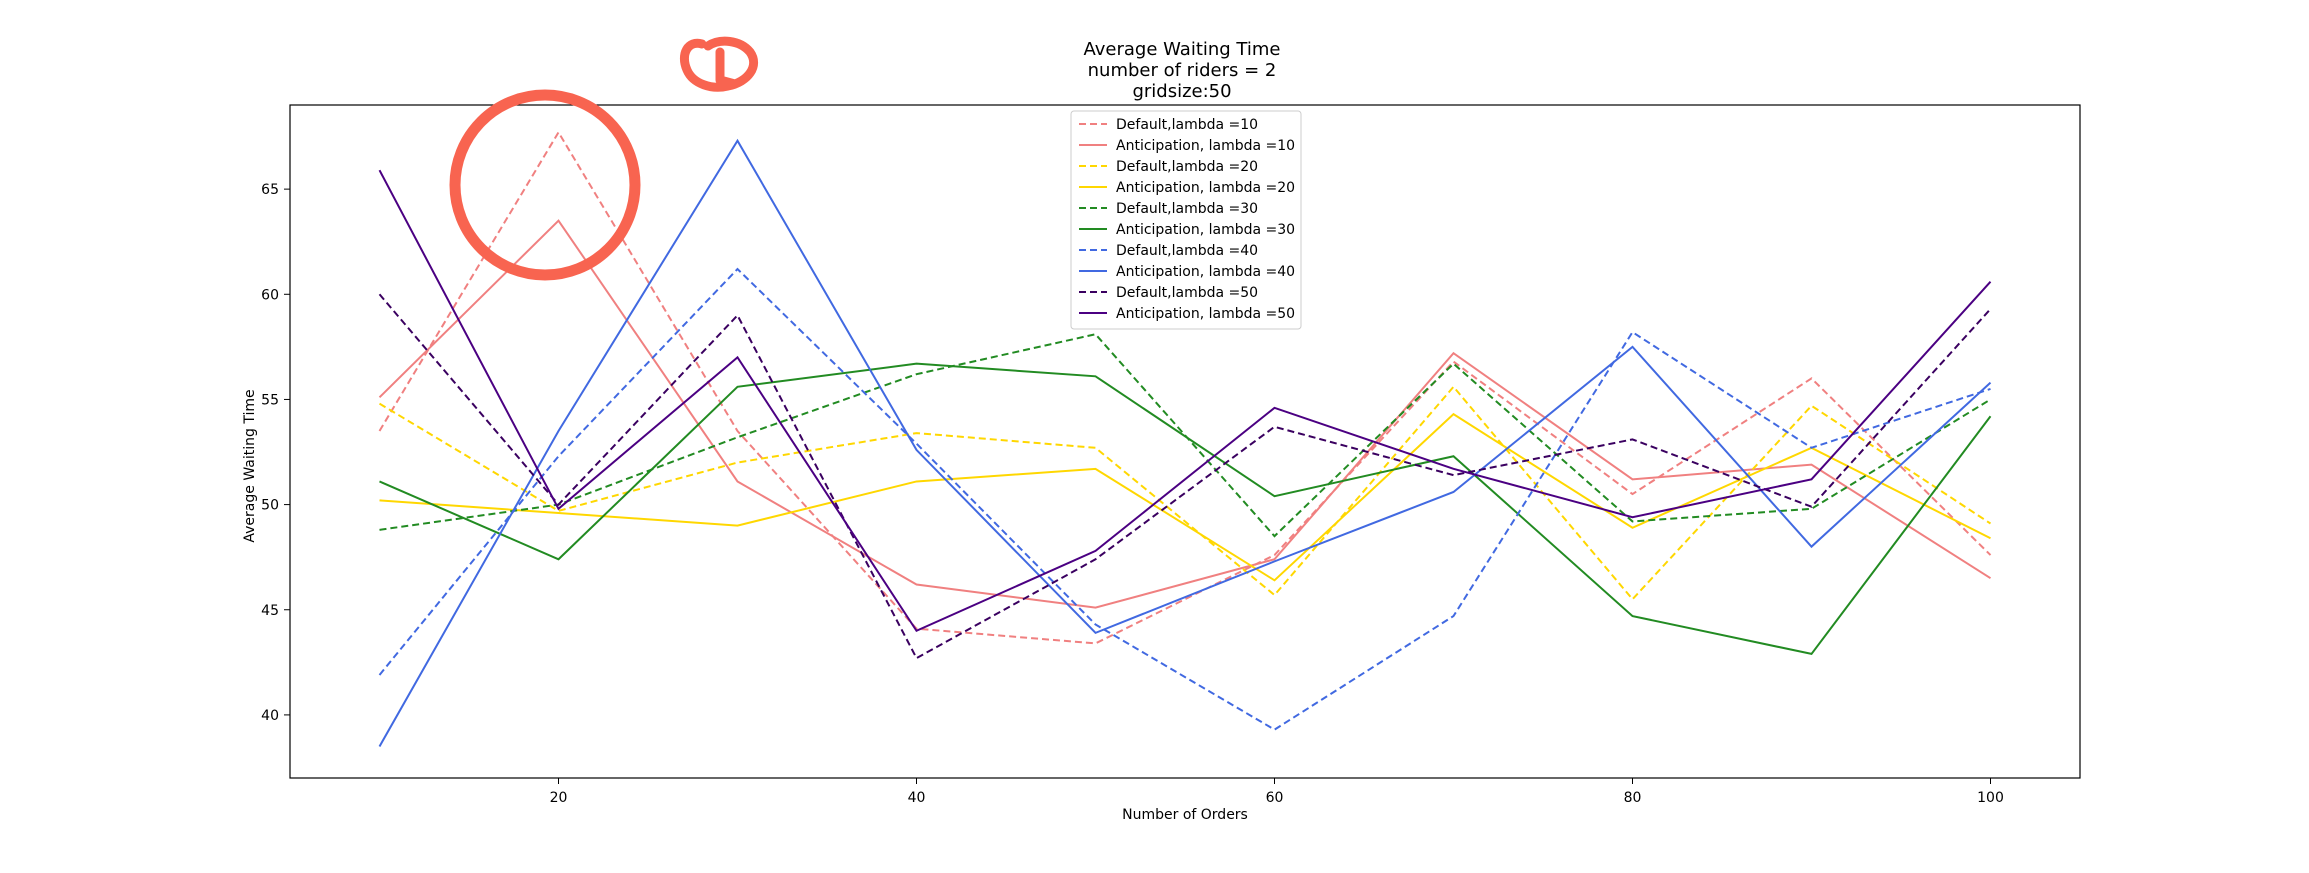  What do you see at coordinates (1205, 272) in the screenshot?
I see `legend-label: Anticipation, lambda =40` at bounding box center [1205, 272].